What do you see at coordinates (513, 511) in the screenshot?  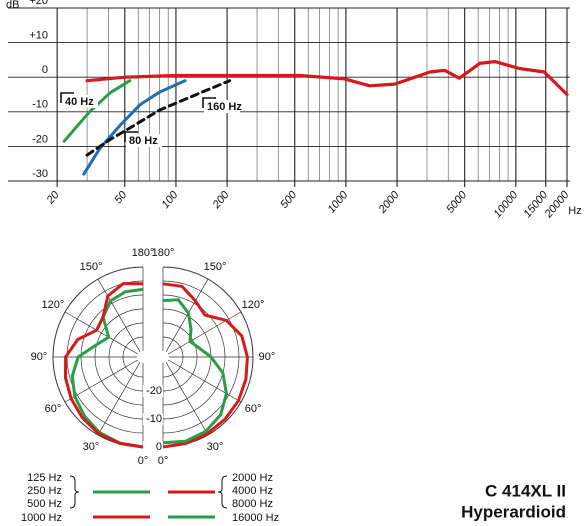 I see `pattern-subtitle: Hyperardioid` at bounding box center [513, 511].